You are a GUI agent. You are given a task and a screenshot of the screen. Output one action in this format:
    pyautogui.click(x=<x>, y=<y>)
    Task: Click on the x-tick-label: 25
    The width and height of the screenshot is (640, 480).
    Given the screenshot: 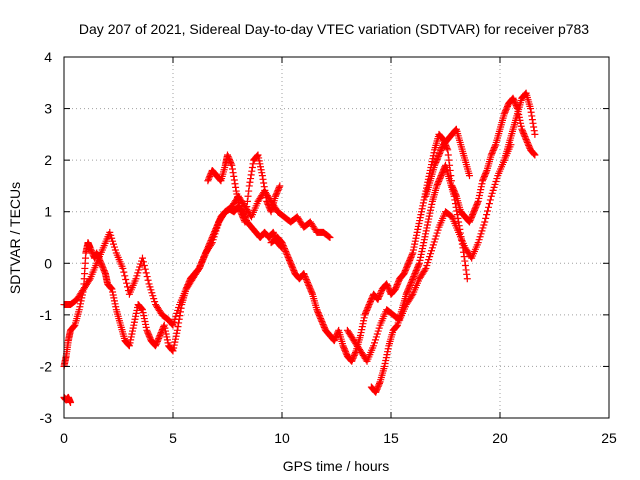 What is the action you would take?
    pyautogui.click(x=609, y=438)
    